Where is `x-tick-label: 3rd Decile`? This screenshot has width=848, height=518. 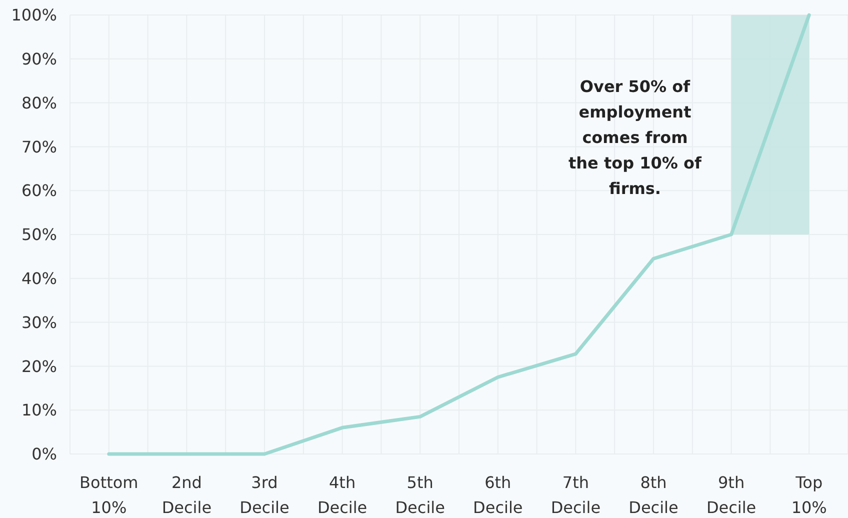 x-tick-label: 3rd Decile is located at coordinates (265, 495).